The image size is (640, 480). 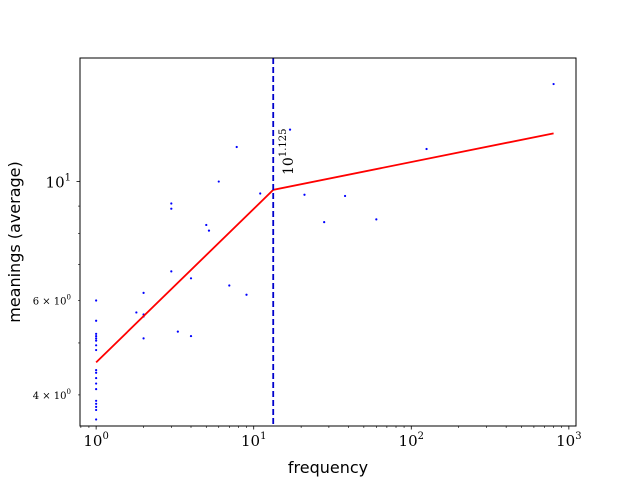 I want to click on x-tick-label: 10³, so click(x=568, y=440).